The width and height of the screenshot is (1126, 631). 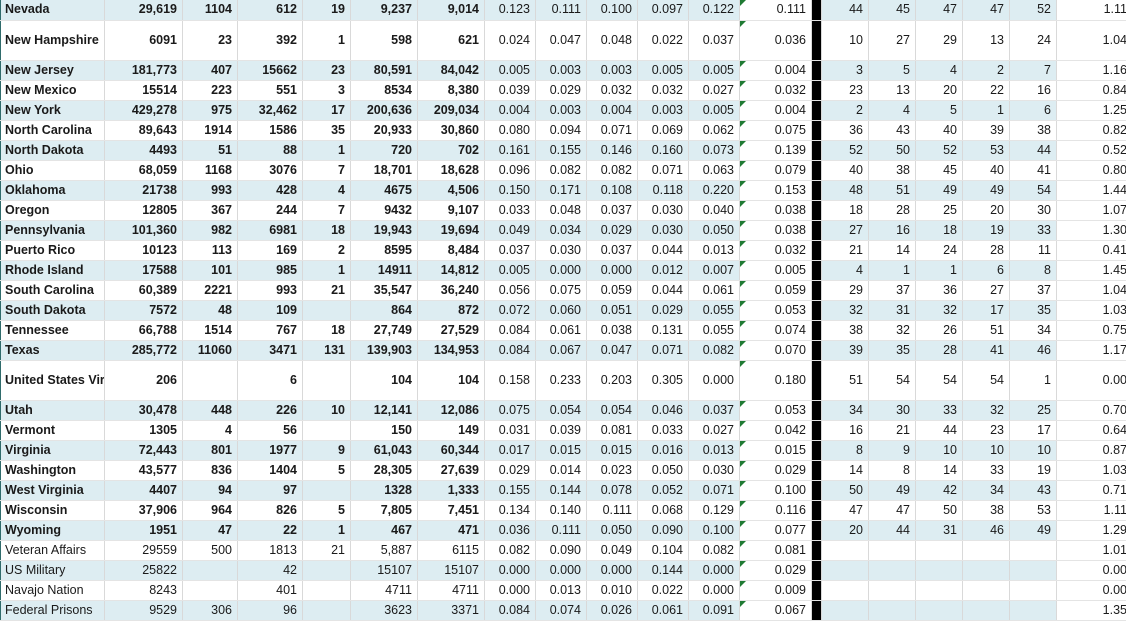 I want to click on cell-error-flagged: 0.081, so click(x=775, y=550).